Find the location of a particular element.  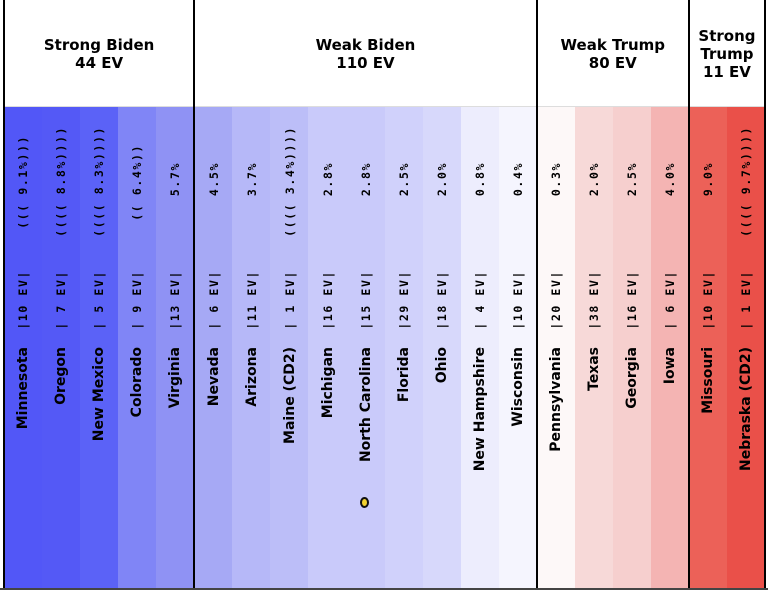

group-header: Strong Biden 44 EV is located at coordinates (99, 53).